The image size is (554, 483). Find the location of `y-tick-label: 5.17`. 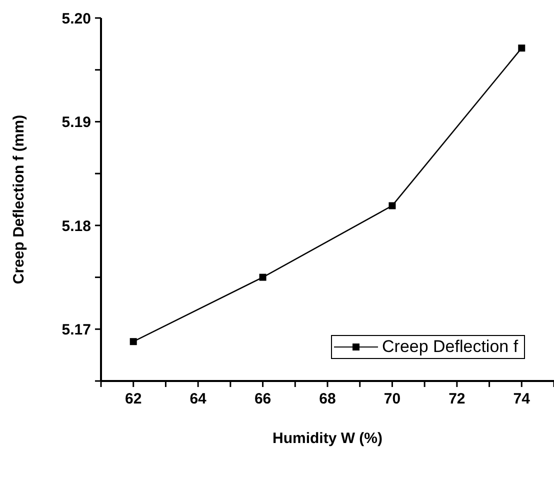

y-tick-label: 5.17 is located at coordinates (76, 329).